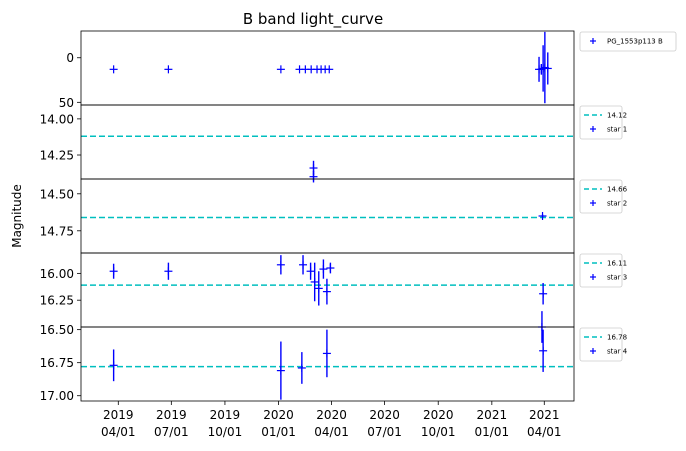 Image resolution: width=686 pixels, height=451 pixels. Describe the element at coordinates (57, 396) in the screenshot. I see `y-tick-label: 17.00` at that location.